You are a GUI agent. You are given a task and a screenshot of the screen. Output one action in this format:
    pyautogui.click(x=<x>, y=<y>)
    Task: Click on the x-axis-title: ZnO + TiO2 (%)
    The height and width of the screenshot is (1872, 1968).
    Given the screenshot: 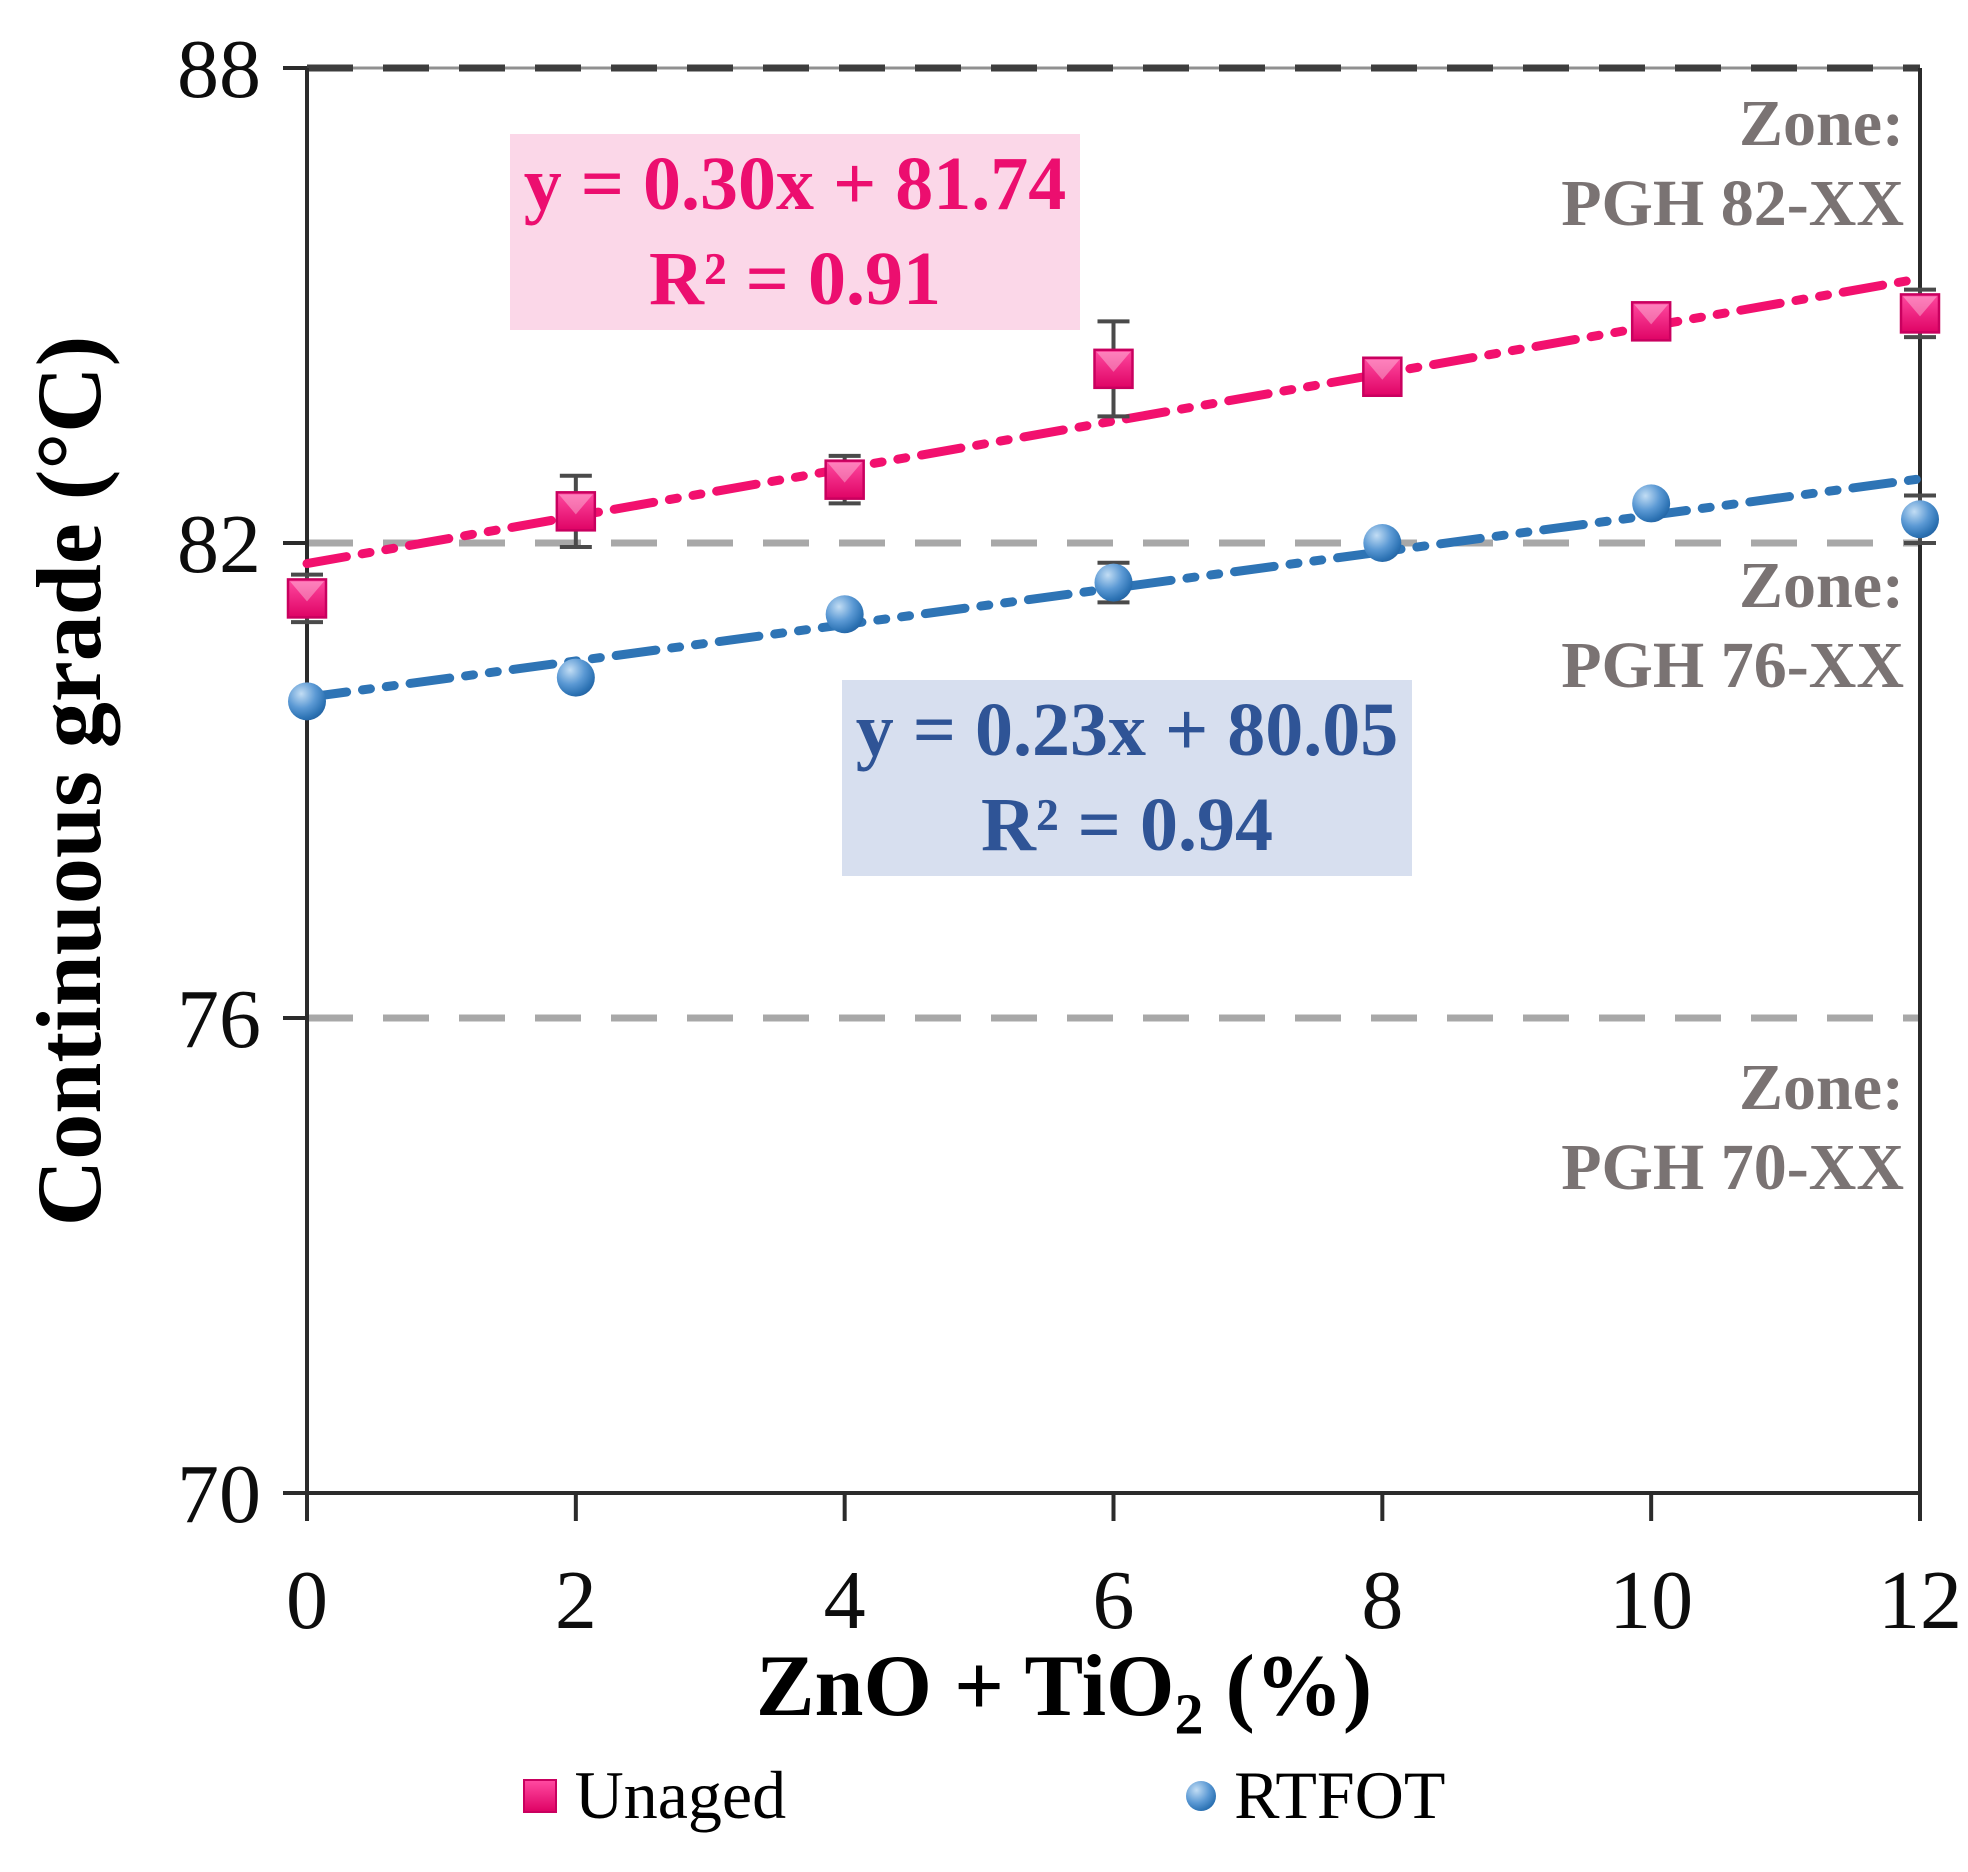 What is the action you would take?
    pyautogui.click(x=1064, y=1692)
    